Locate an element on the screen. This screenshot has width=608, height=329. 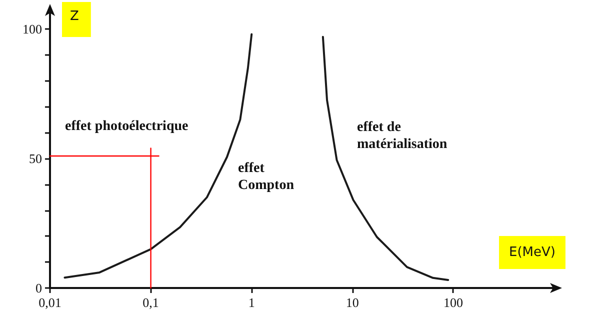
annotation: effet Compton is located at coordinates (266, 177).